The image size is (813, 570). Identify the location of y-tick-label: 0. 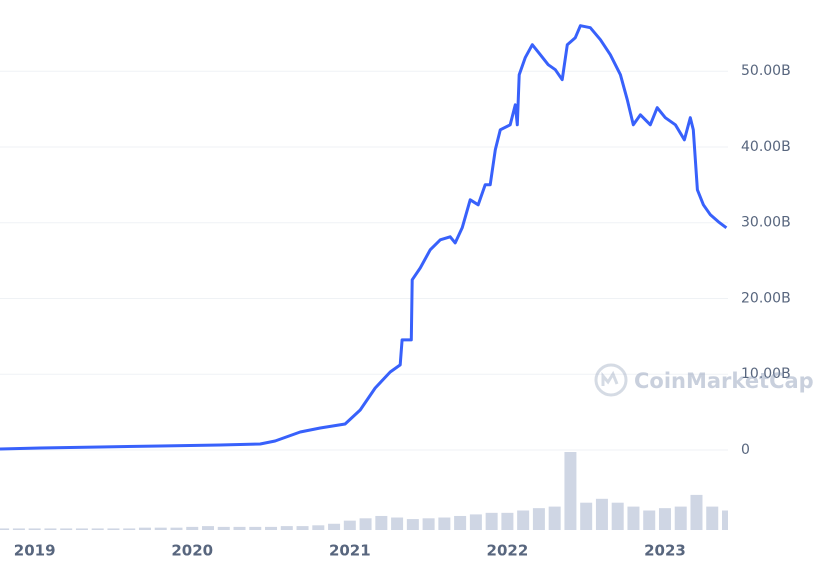
(745, 450).